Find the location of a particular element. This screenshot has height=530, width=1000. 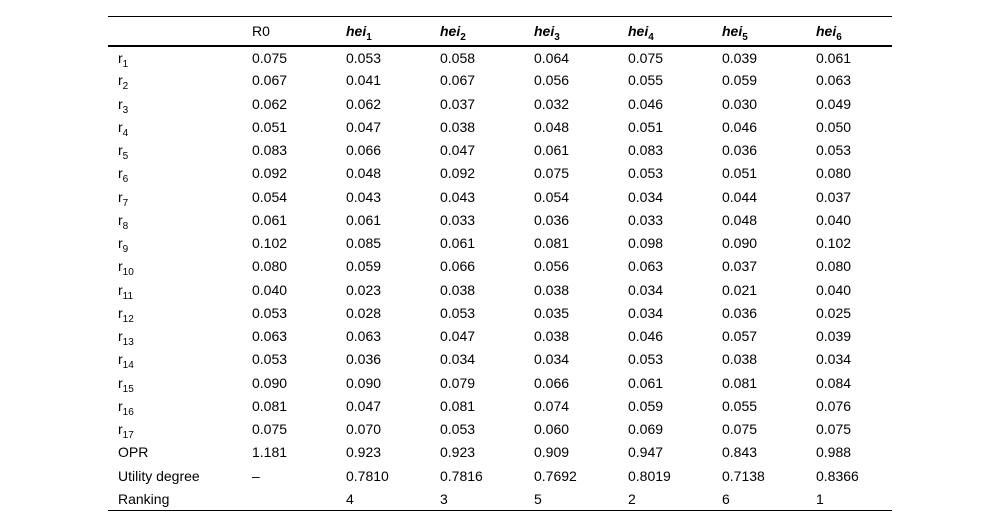

table-cell: 0.084 is located at coordinates (834, 382).